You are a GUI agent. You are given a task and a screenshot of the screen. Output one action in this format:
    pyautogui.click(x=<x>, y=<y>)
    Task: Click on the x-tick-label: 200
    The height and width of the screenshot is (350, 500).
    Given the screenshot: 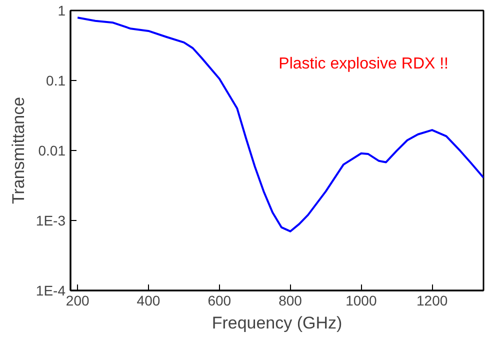 What is the action you would take?
    pyautogui.click(x=78, y=300)
    